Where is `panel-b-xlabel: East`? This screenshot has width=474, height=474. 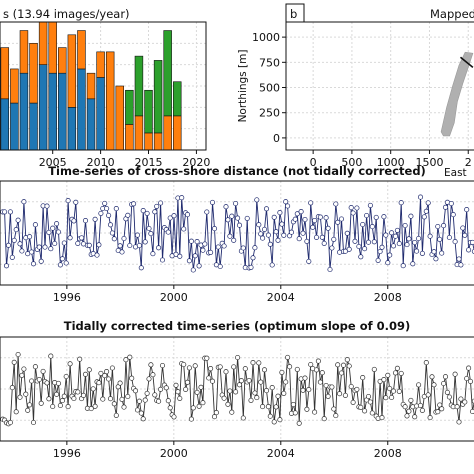
panel-b-xlabel: East is located at coordinates (455, 173).